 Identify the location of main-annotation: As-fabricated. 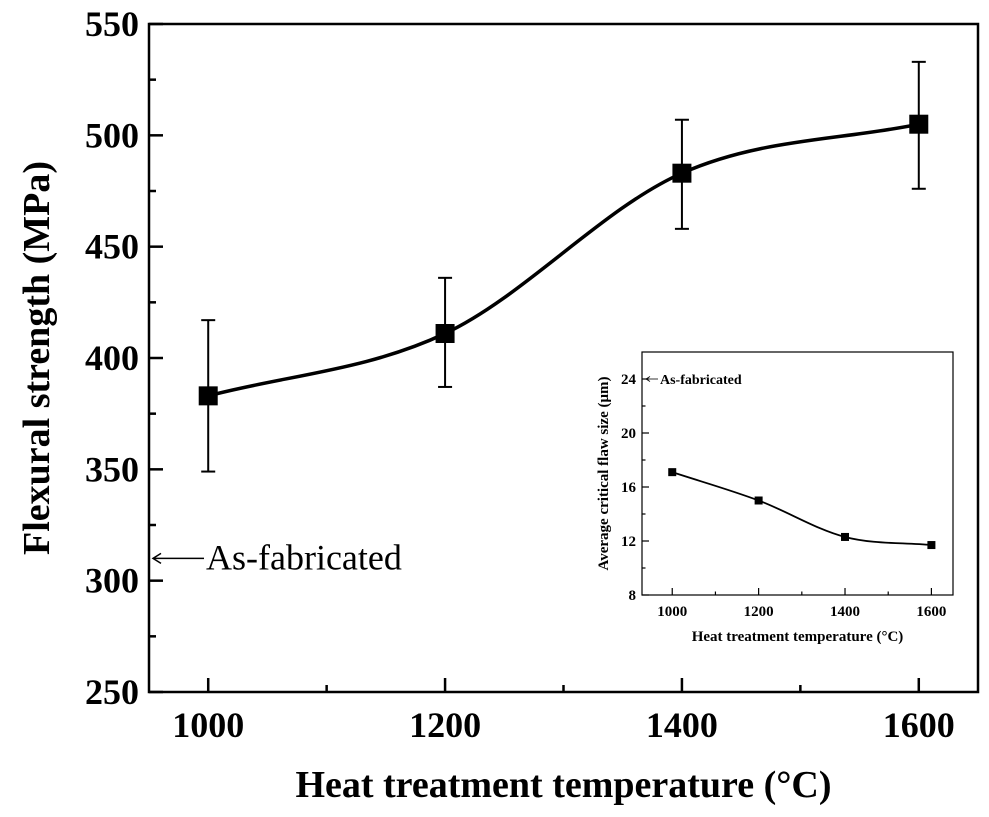
(276, 557).